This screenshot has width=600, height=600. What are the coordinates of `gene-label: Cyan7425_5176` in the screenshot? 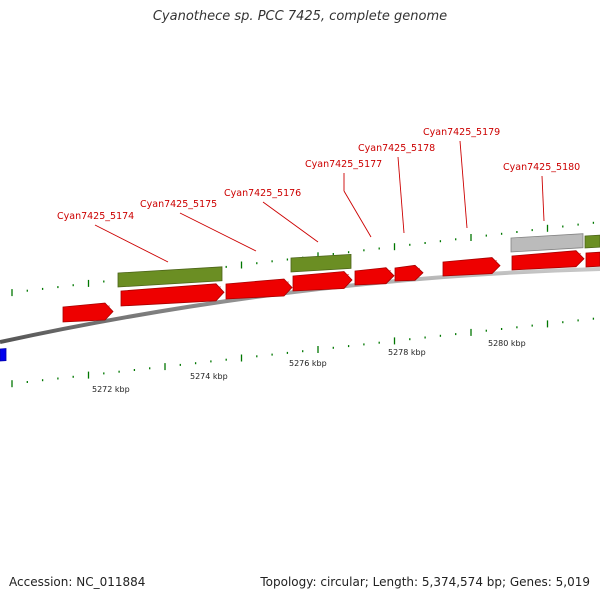 It's located at (262, 193).